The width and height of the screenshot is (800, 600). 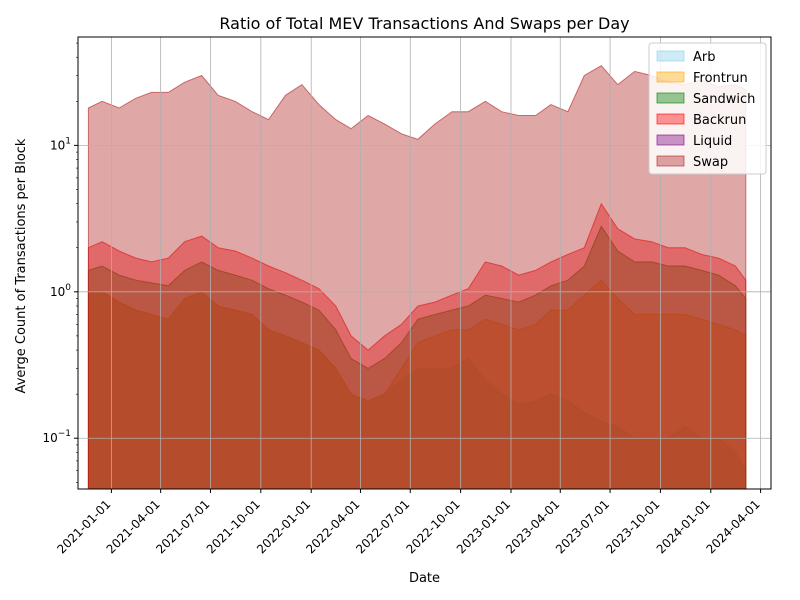 What do you see at coordinates (710, 162) in the screenshot?
I see `legend-label-swap: Swap` at bounding box center [710, 162].